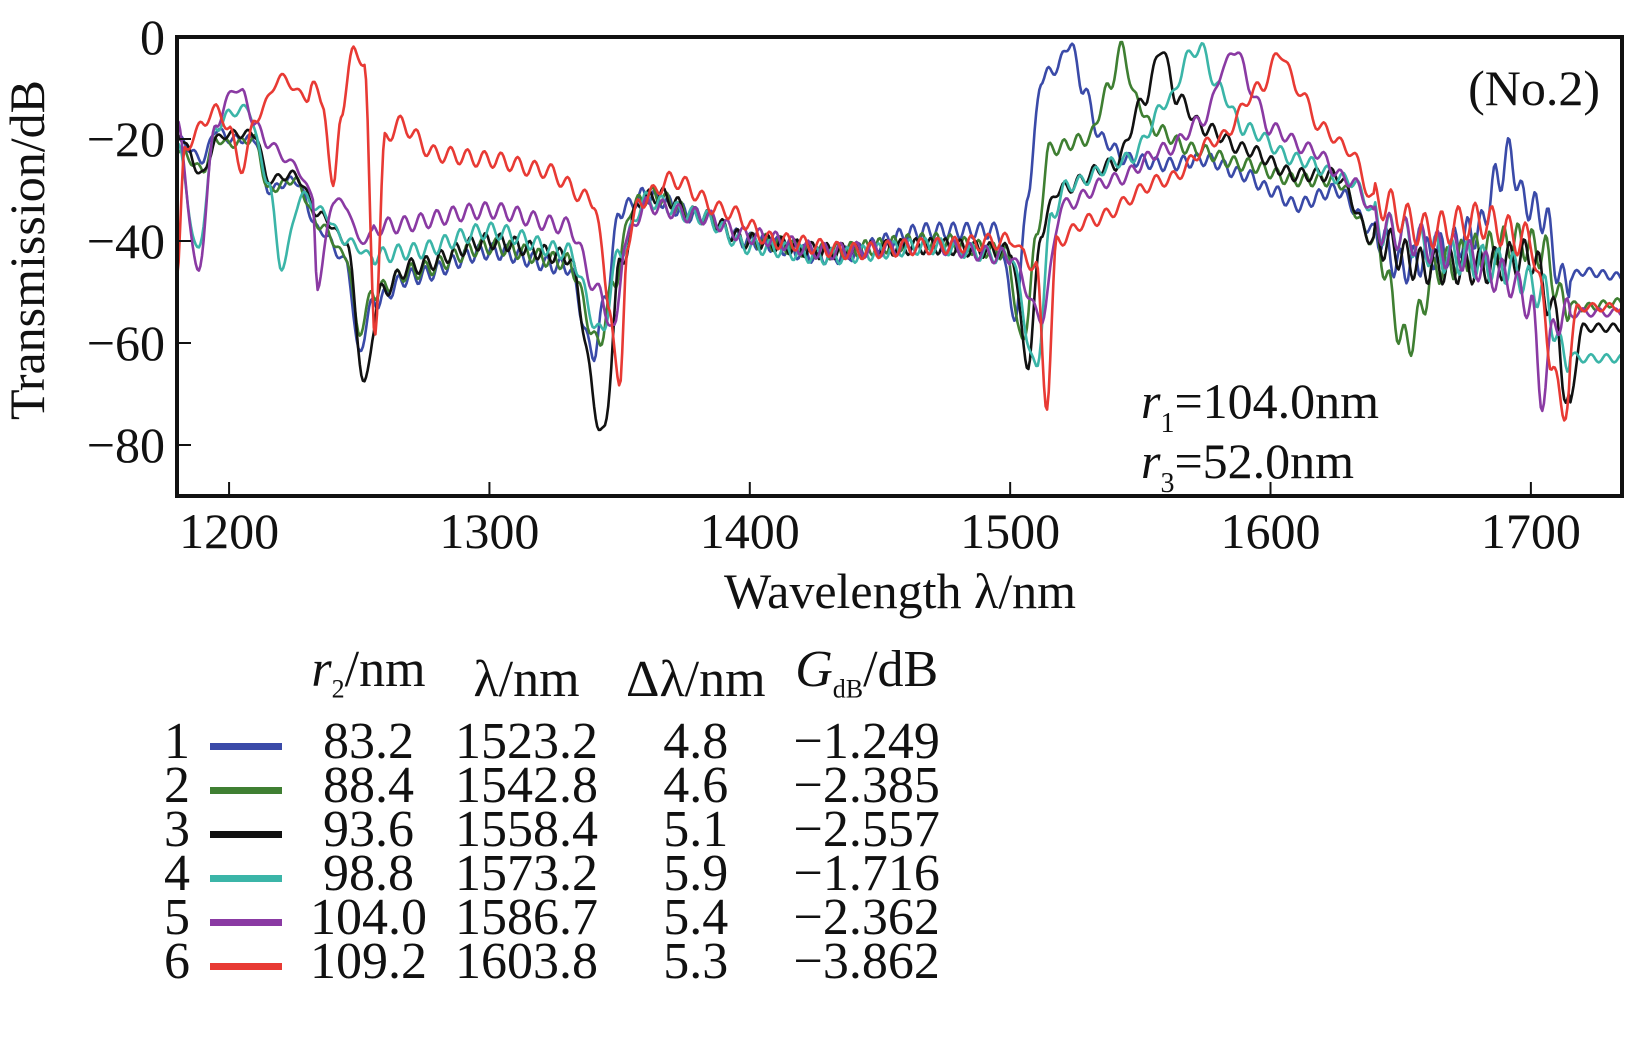 This screenshot has width=1643, height=1051. What do you see at coordinates (866, 873) in the screenshot?
I see `legend-gain: −1.716` at bounding box center [866, 873].